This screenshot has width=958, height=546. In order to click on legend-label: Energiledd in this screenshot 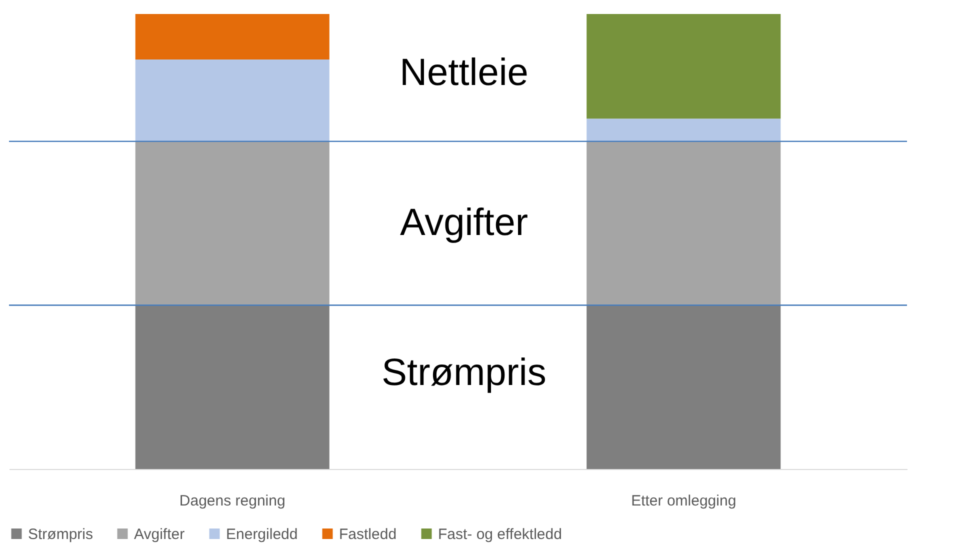, I will do `click(262, 534)`.